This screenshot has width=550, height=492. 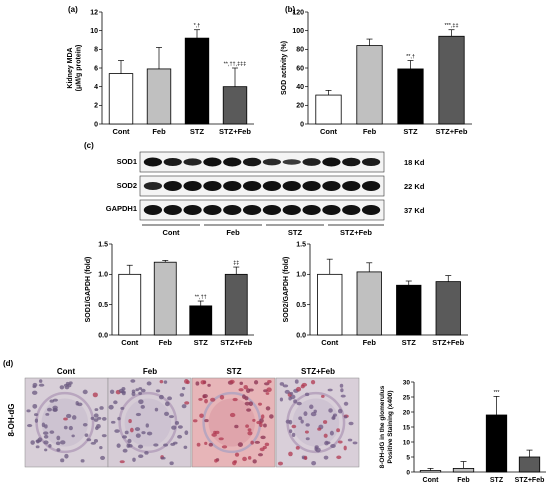 What do you see at coordinates (96, 87) in the screenshot?
I see `y-tick-label: 4` at bounding box center [96, 87].